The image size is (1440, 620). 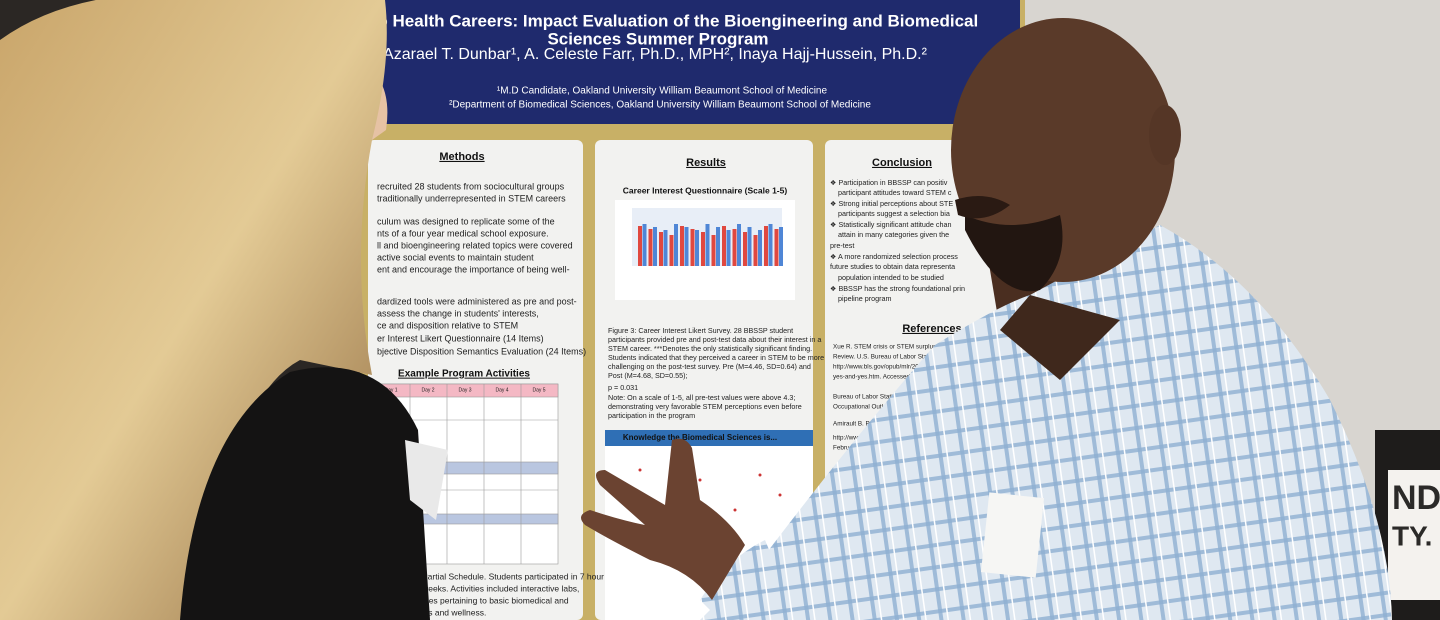 I want to click on conclusion-line: population intended to be studied, so click(x=891, y=277).